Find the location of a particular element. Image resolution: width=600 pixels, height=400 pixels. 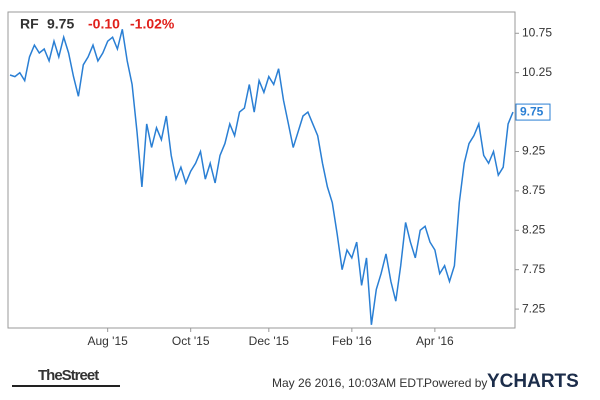

y-tick-label: 10.75 is located at coordinates (537, 32).